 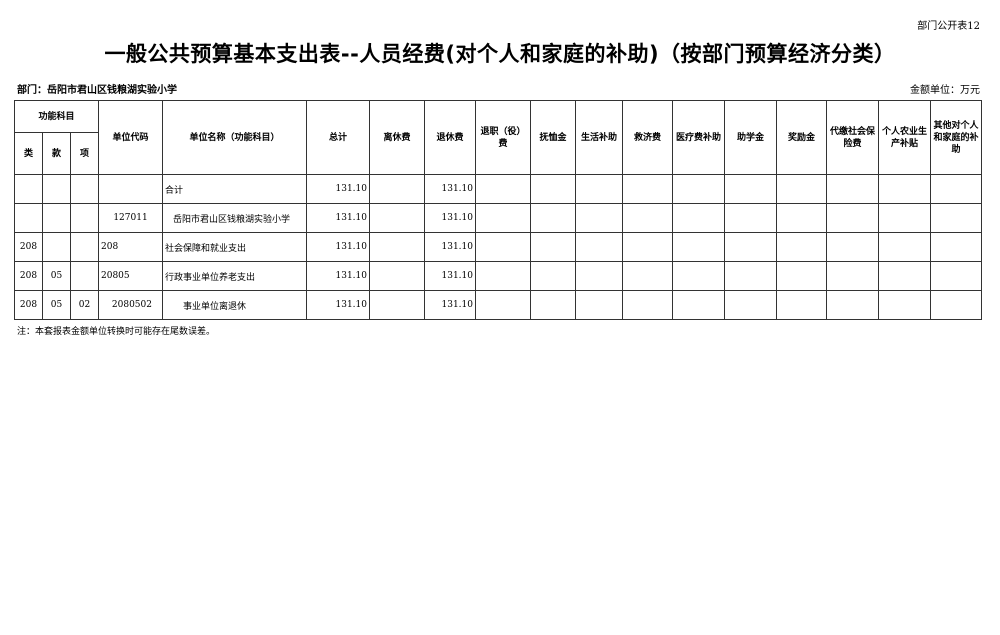 I want to click on header-col: 其他对个人和家庭的补助, so click(x=956, y=137).